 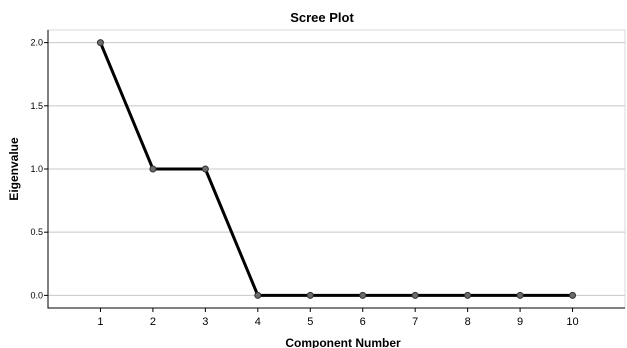 What do you see at coordinates (338, 318) in the screenshot?
I see `x-axis-ticks: 1 2 3 4 5 6 7 8 9 10` at bounding box center [338, 318].